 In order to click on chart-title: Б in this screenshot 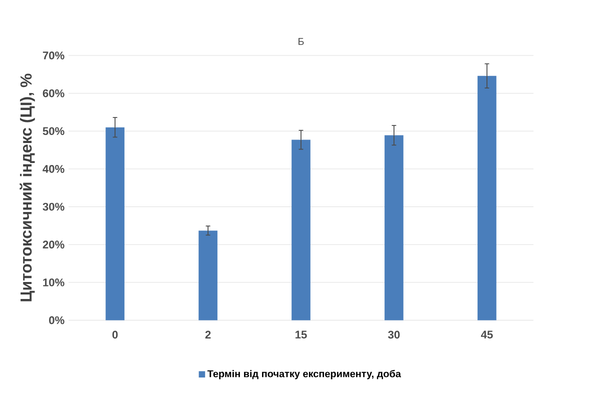, I will do `click(301, 41)`.